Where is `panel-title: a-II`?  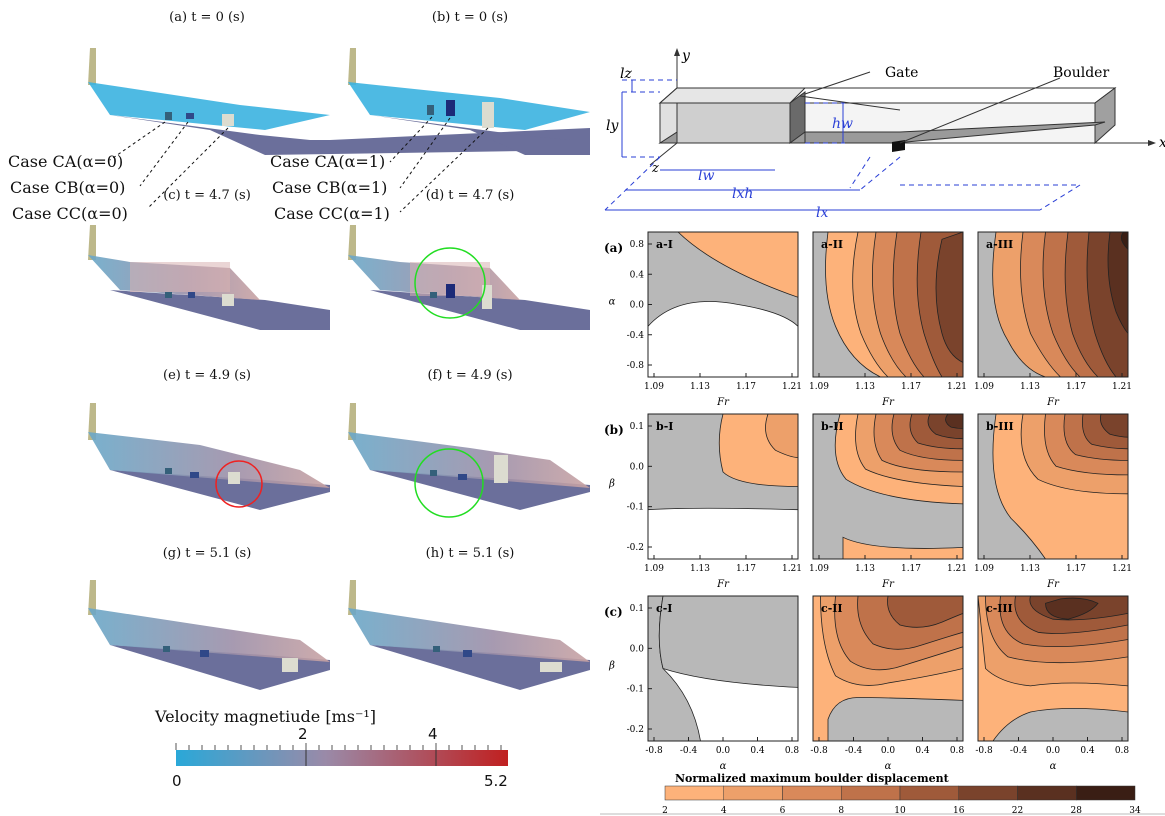 panel-title: a-II is located at coordinates (832, 244).